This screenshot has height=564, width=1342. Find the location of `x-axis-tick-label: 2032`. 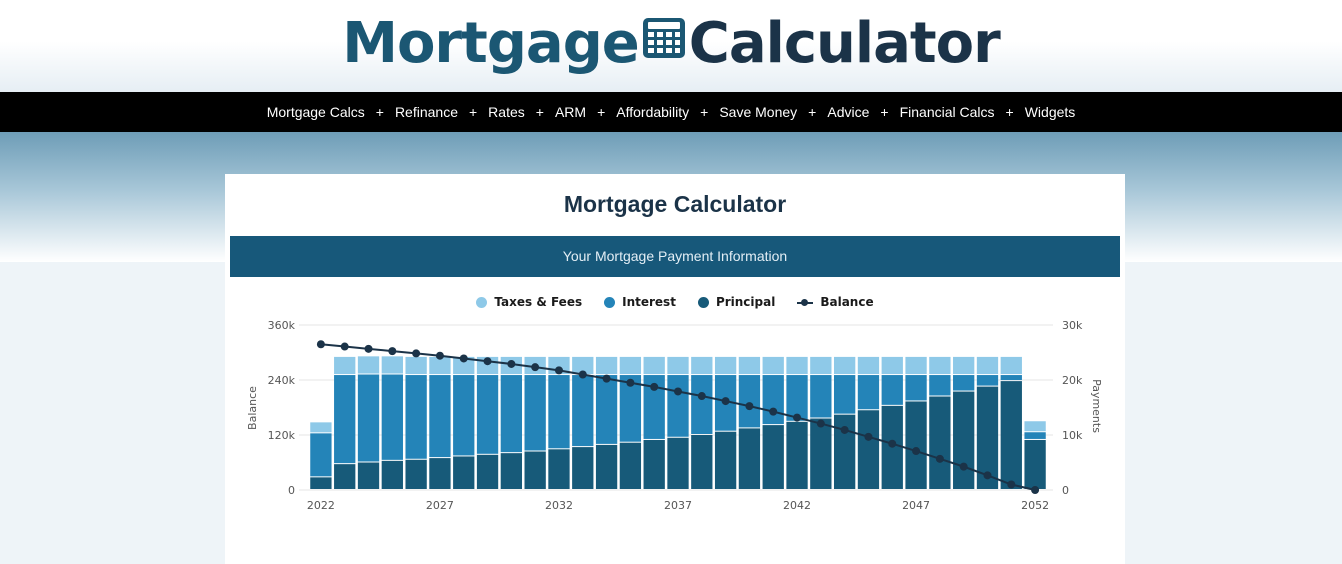

x-axis-tick-label: 2032 is located at coordinates (559, 505).